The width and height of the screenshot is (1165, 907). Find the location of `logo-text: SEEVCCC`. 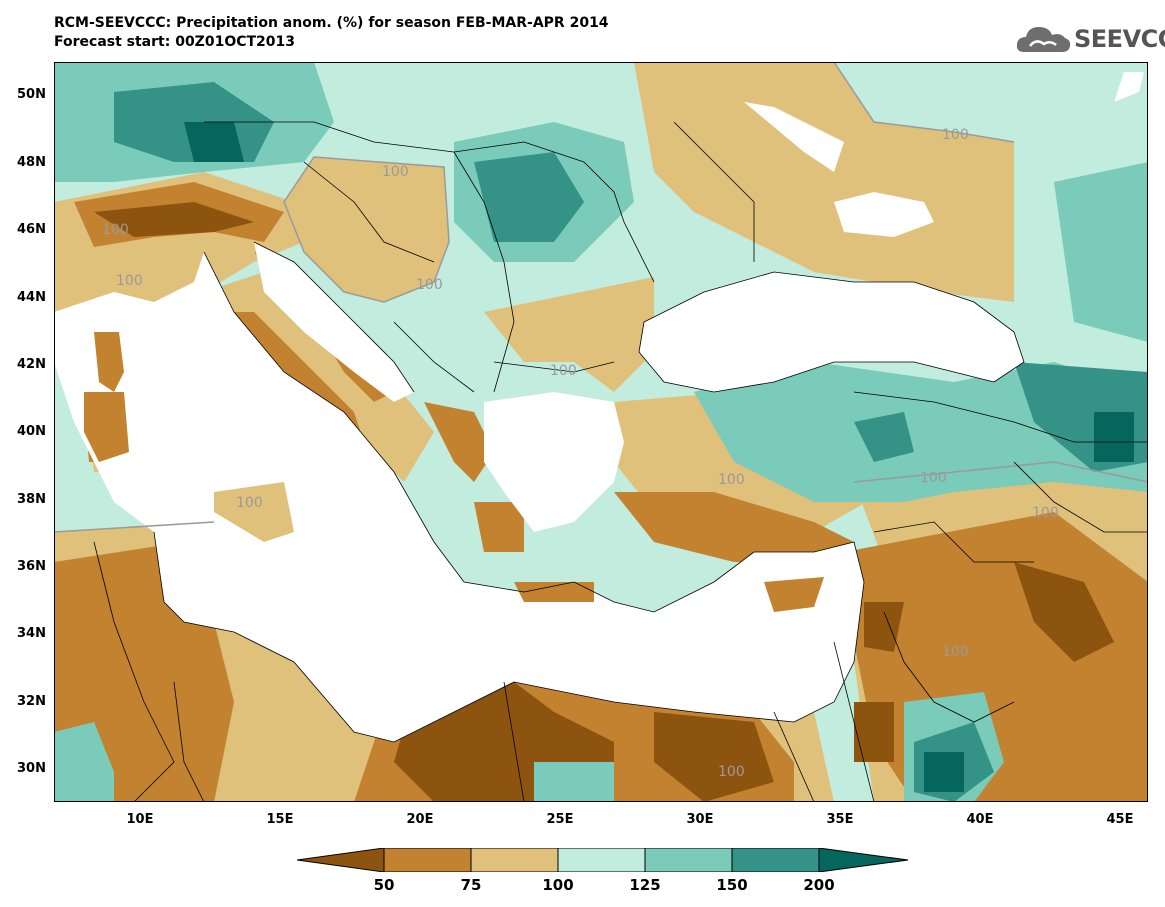

logo-text: SEEVCCC is located at coordinates (1119, 39).